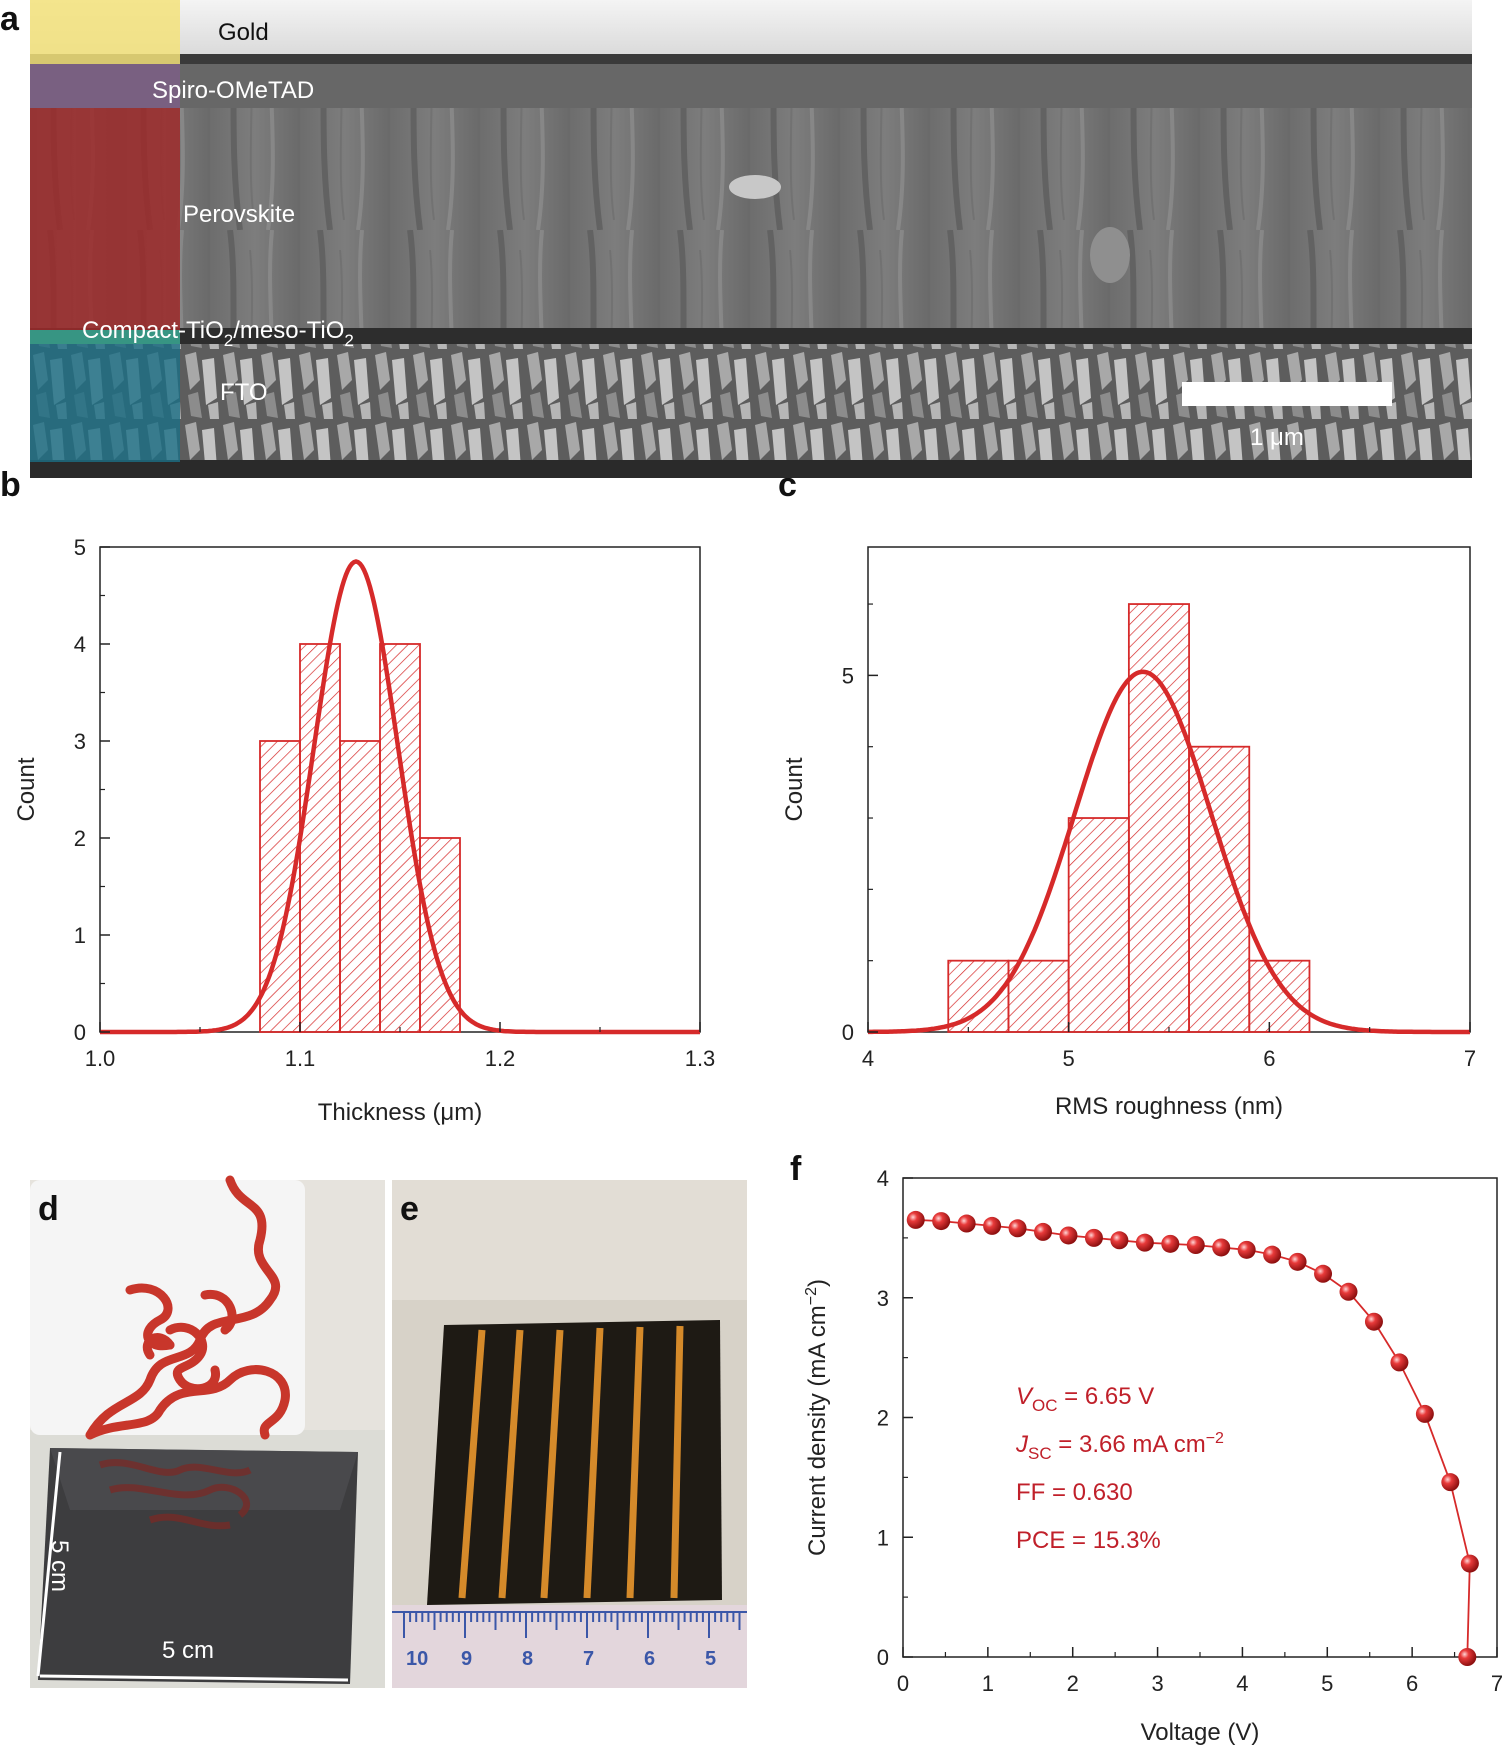  What do you see at coordinates (233, 90) in the screenshot?
I see `spiro-label: Spiro-OMeTAD` at bounding box center [233, 90].